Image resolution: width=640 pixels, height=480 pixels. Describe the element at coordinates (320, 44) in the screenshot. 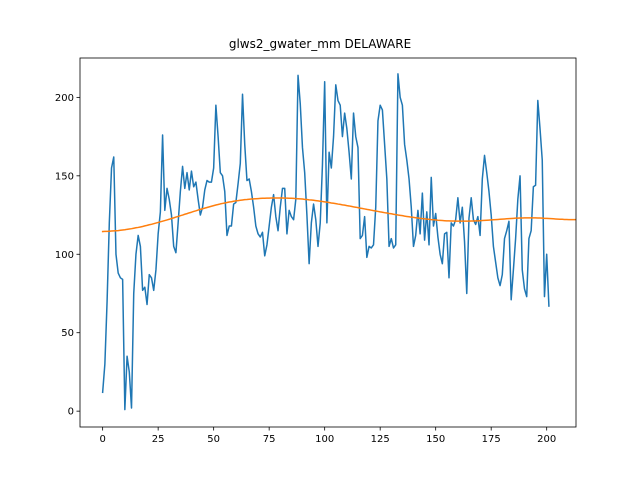

I see `chart-title: glws2_gwater_mm DELAWARE` at that location.